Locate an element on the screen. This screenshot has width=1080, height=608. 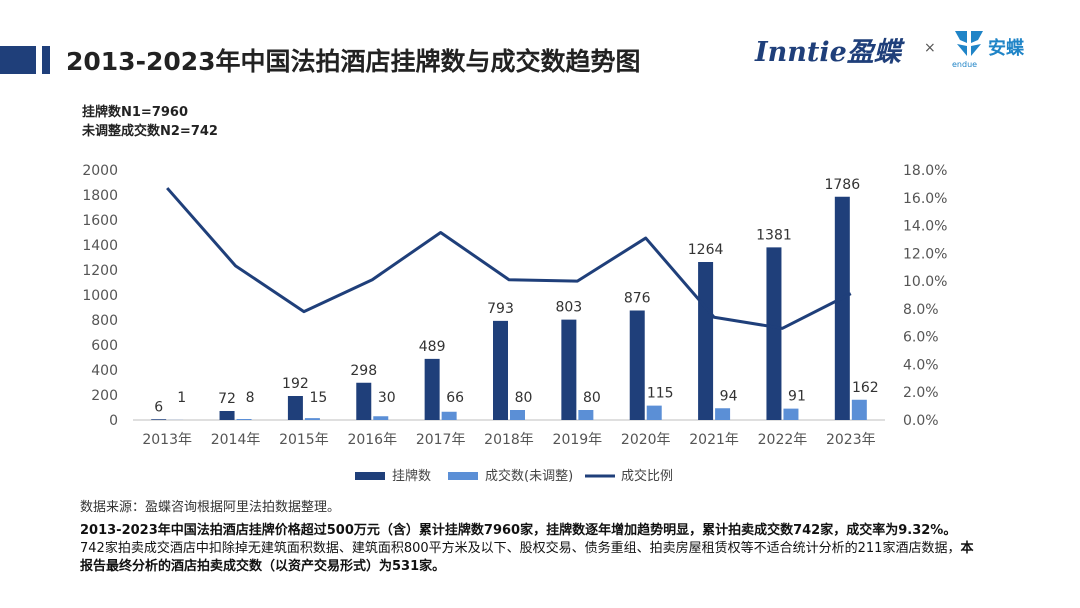
x-tick-label: 2013年 is located at coordinates (167, 440).